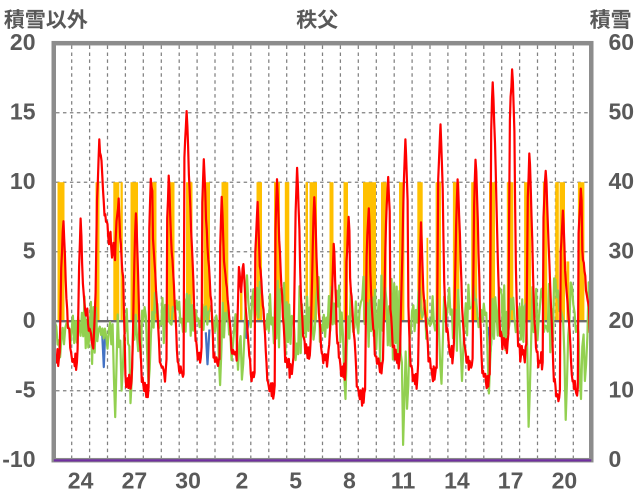 This screenshot has width=636, height=501. What do you see at coordinates (25, 390) in the screenshot?
I see `svg-text: -5` at bounding box center [25, 390].